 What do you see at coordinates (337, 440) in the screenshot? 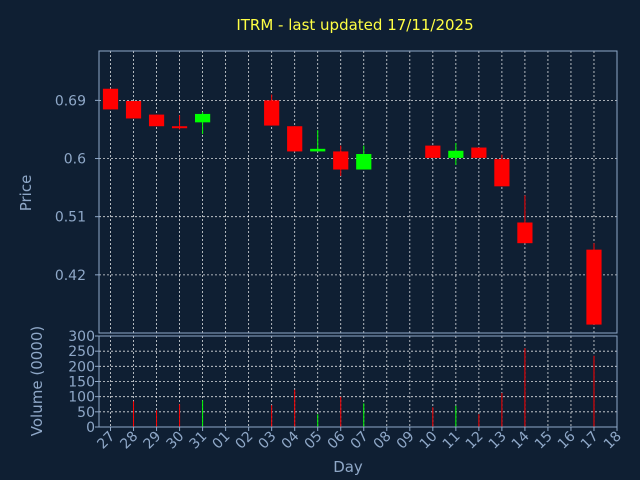
I see `x-tick-label: 06` at bounding box center [337, 440].